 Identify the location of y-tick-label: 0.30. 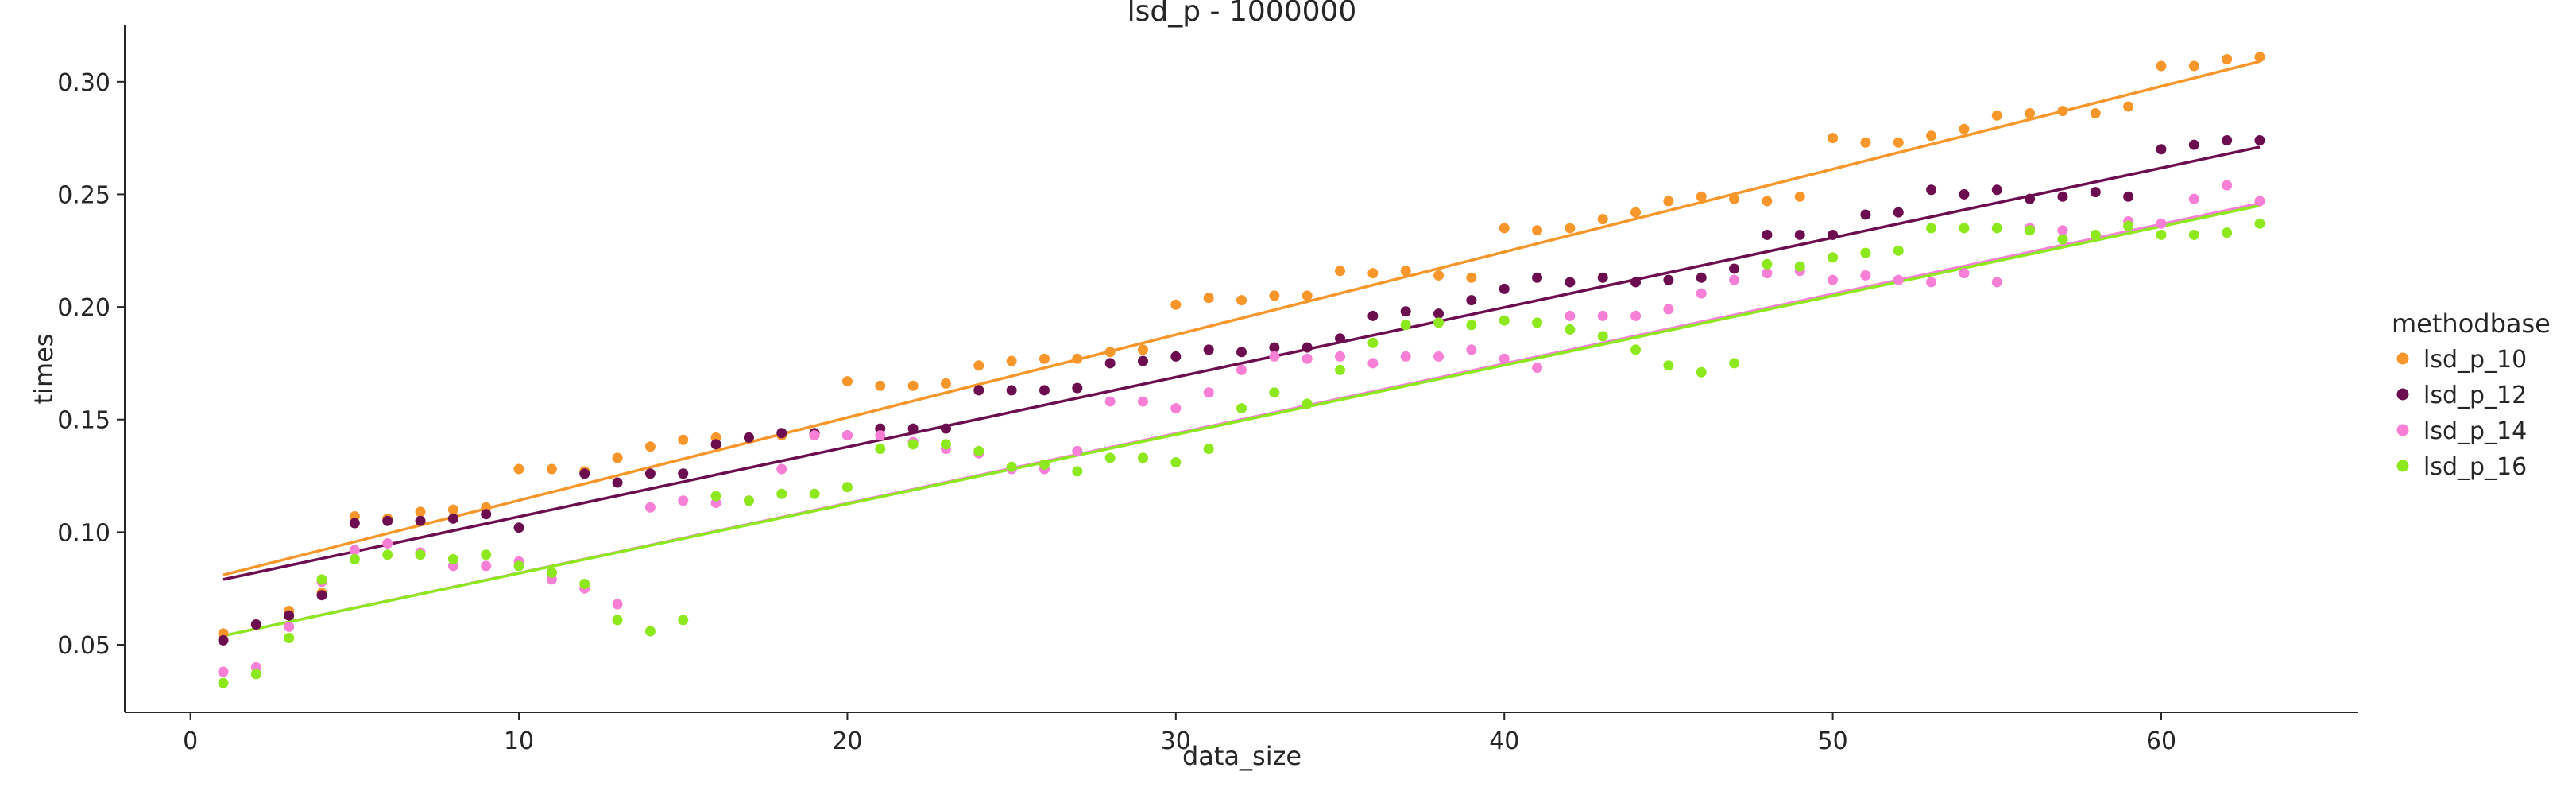
(83, 83).